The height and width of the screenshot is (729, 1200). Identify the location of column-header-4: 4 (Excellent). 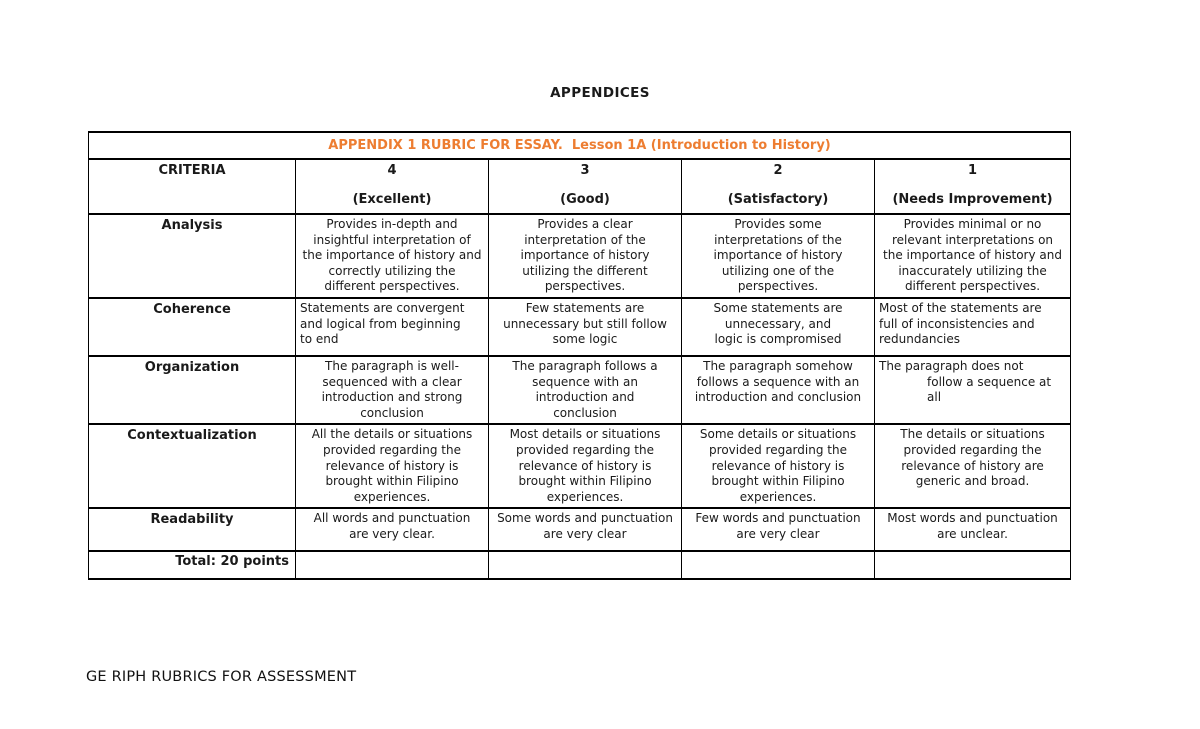
(392, 186).